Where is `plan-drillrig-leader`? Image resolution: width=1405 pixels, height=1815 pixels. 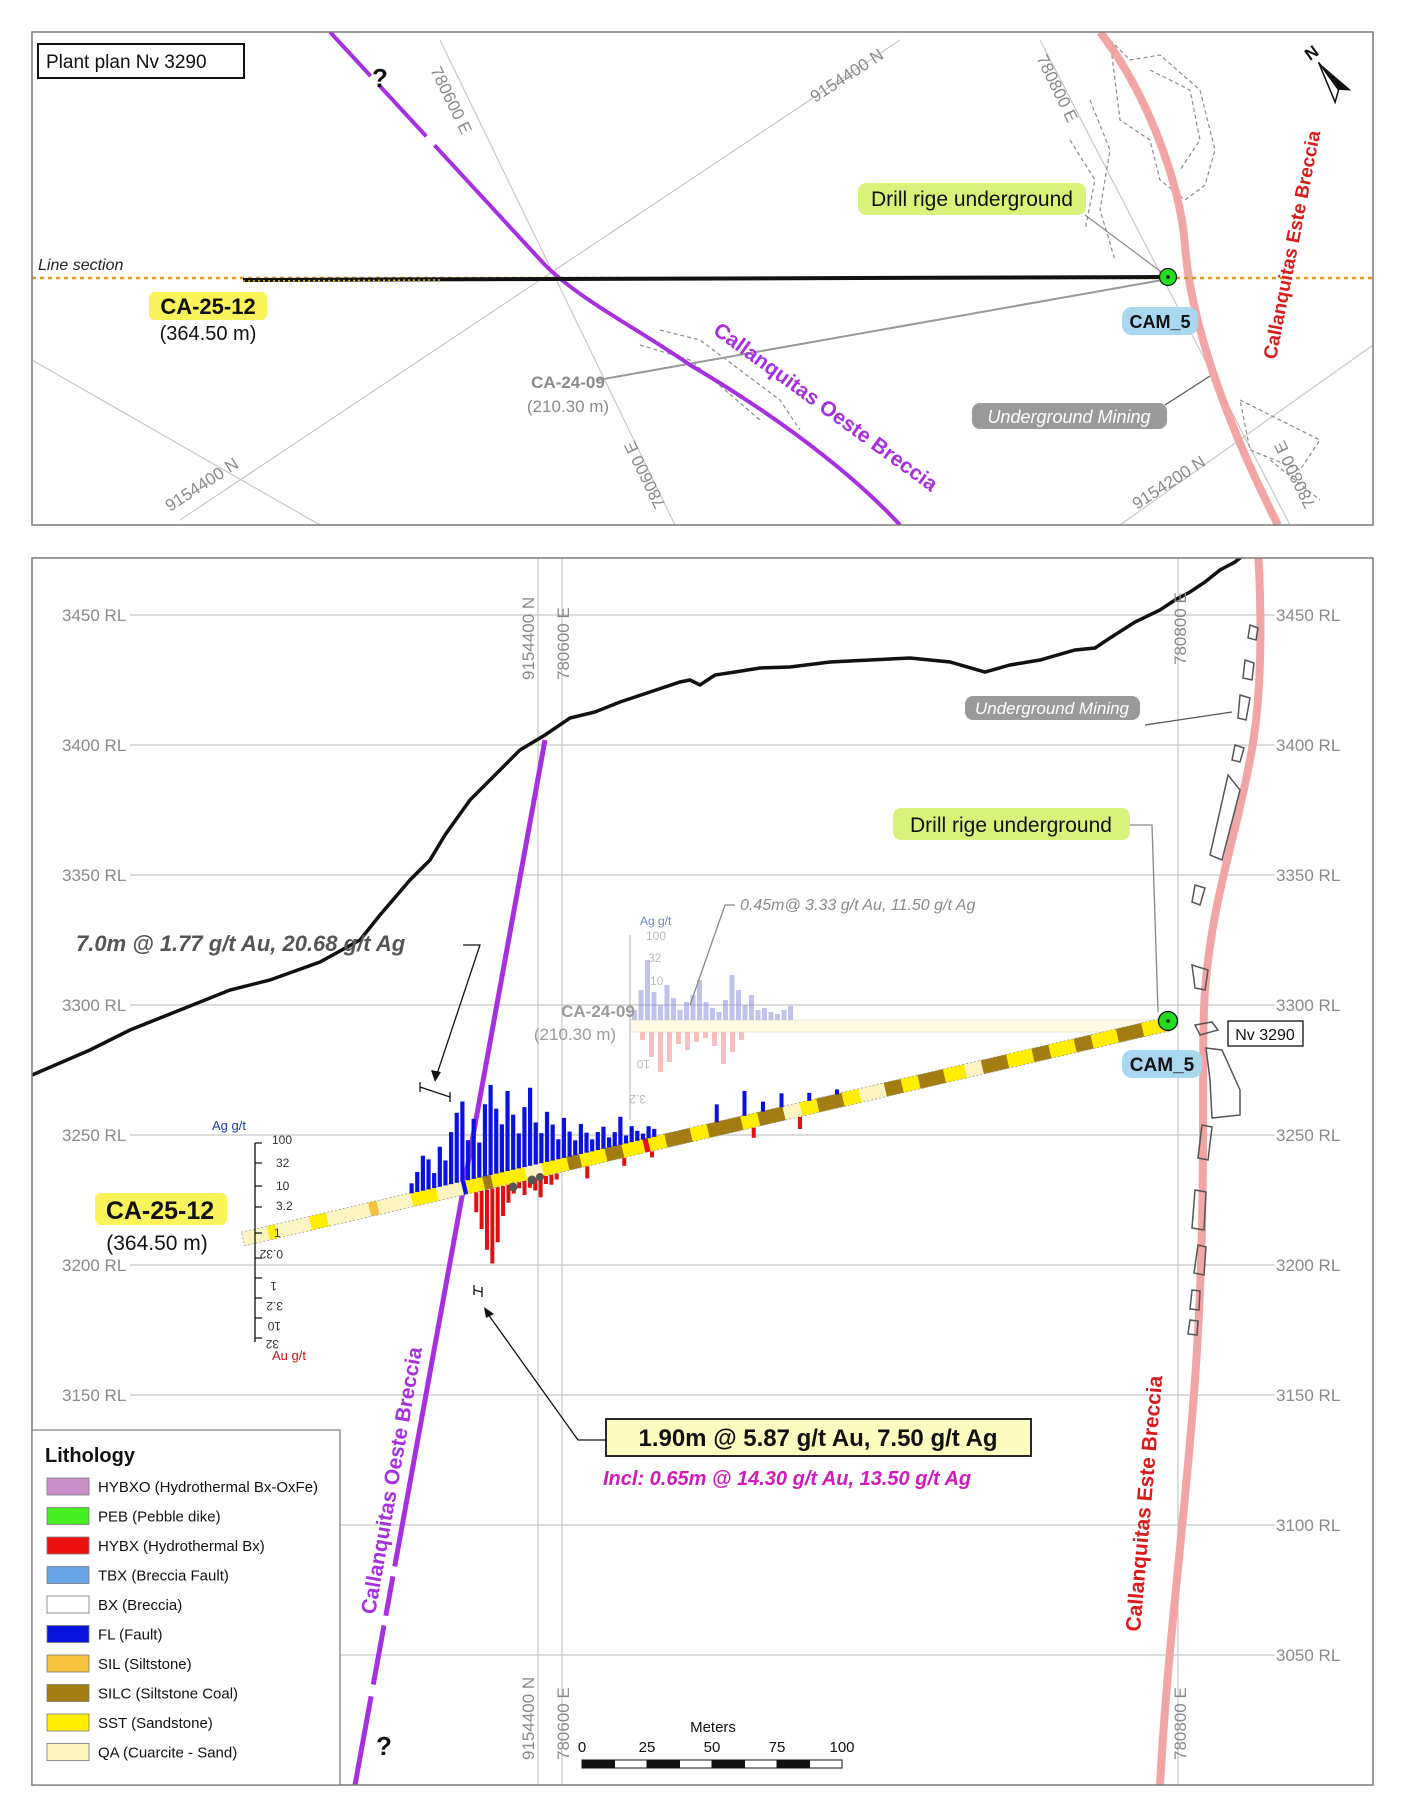 plan-drillrig-leader is located at coordinates (1126, 246).